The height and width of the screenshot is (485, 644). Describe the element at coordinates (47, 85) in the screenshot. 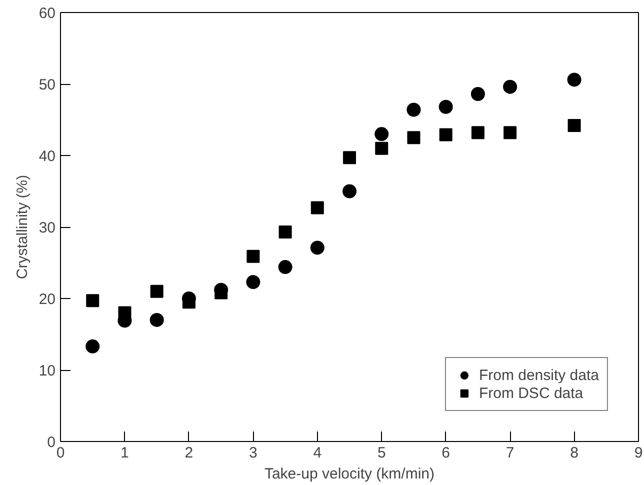

I see `y-tick-label: 50` at that location.